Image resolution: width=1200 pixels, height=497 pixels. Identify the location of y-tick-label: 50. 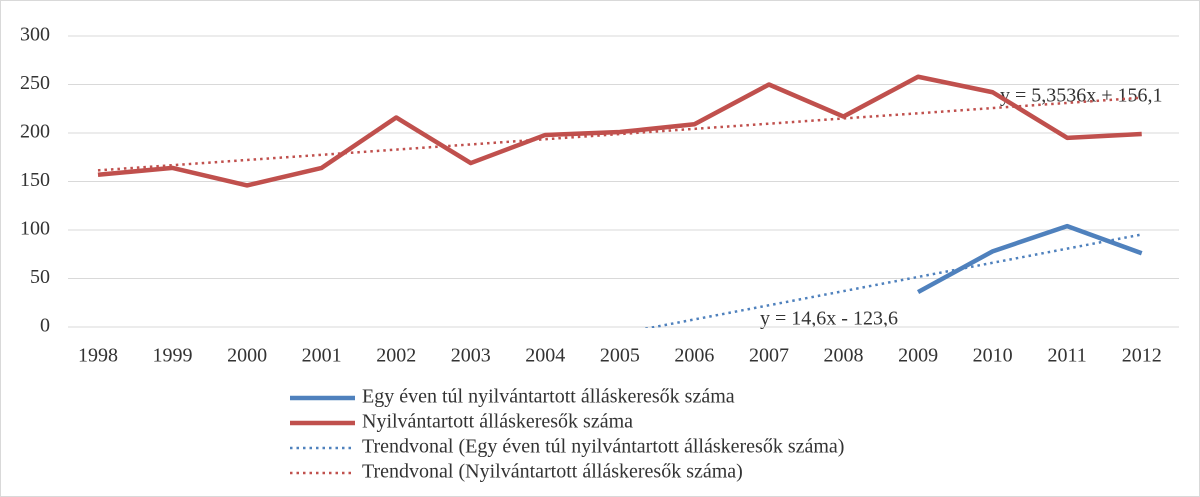
(40, 277).